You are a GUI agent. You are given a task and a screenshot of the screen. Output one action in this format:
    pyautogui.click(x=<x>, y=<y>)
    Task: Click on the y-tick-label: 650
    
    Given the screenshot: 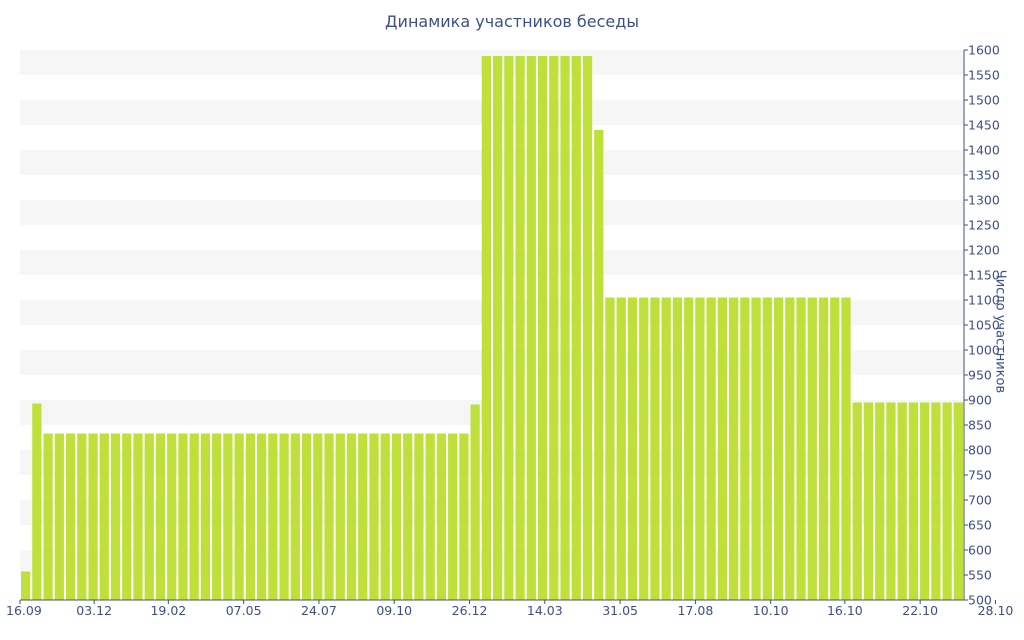 What is the action you would take?
    pyautogui.click(x=980, y=525)
    